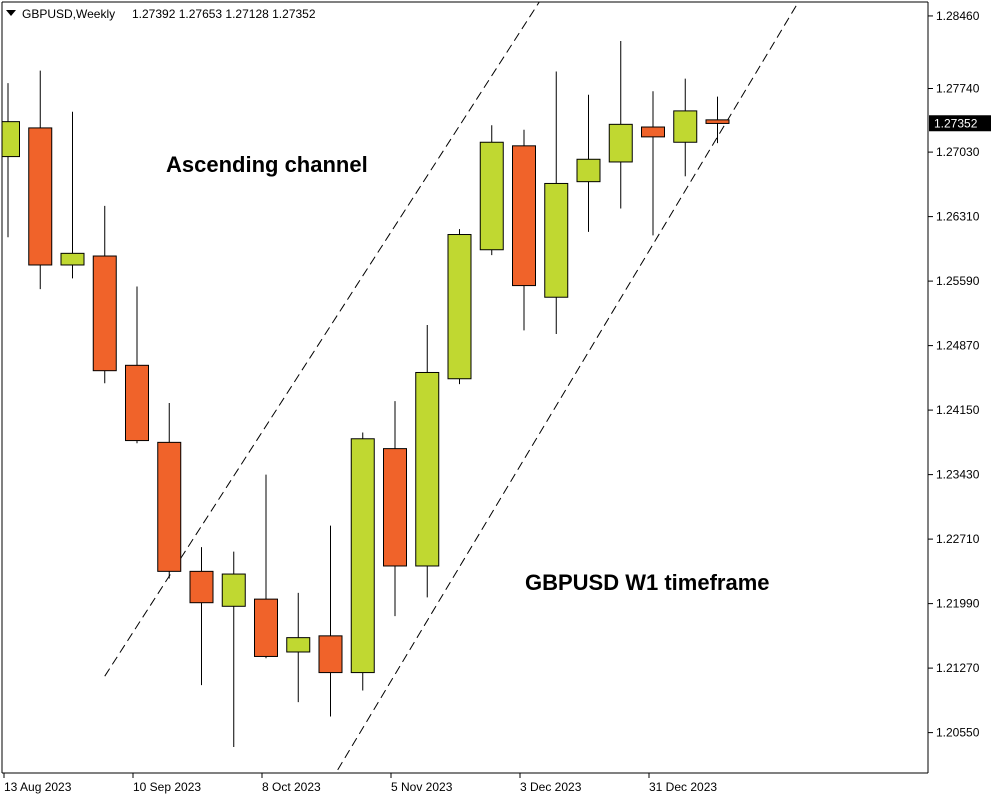 This screenshot has width=1000, height=805. Describe the element at coordinates (958, 475) in the screenshot. I see `y-tick-label: 1.23430` at that location.